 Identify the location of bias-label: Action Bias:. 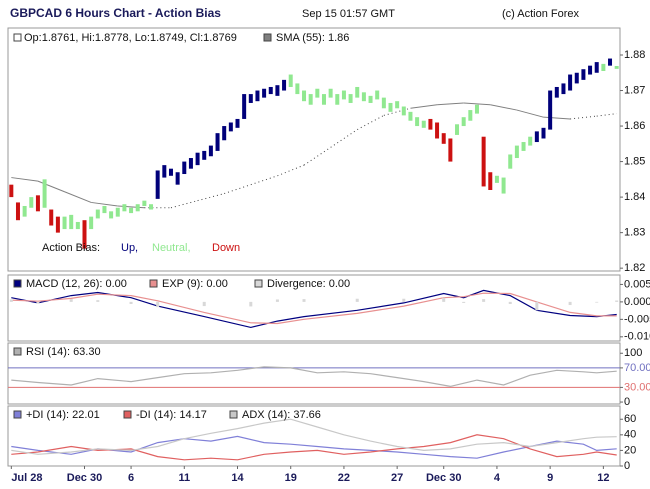
(71, 248).